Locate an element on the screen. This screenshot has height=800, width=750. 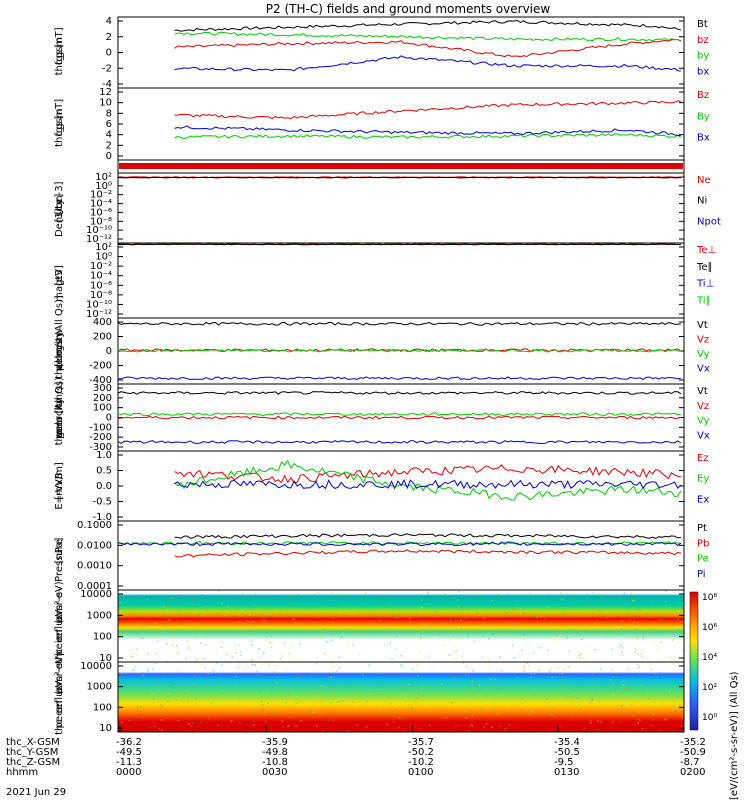
y-axis-label-line: [nPa] is located at coordinates (59, 550).